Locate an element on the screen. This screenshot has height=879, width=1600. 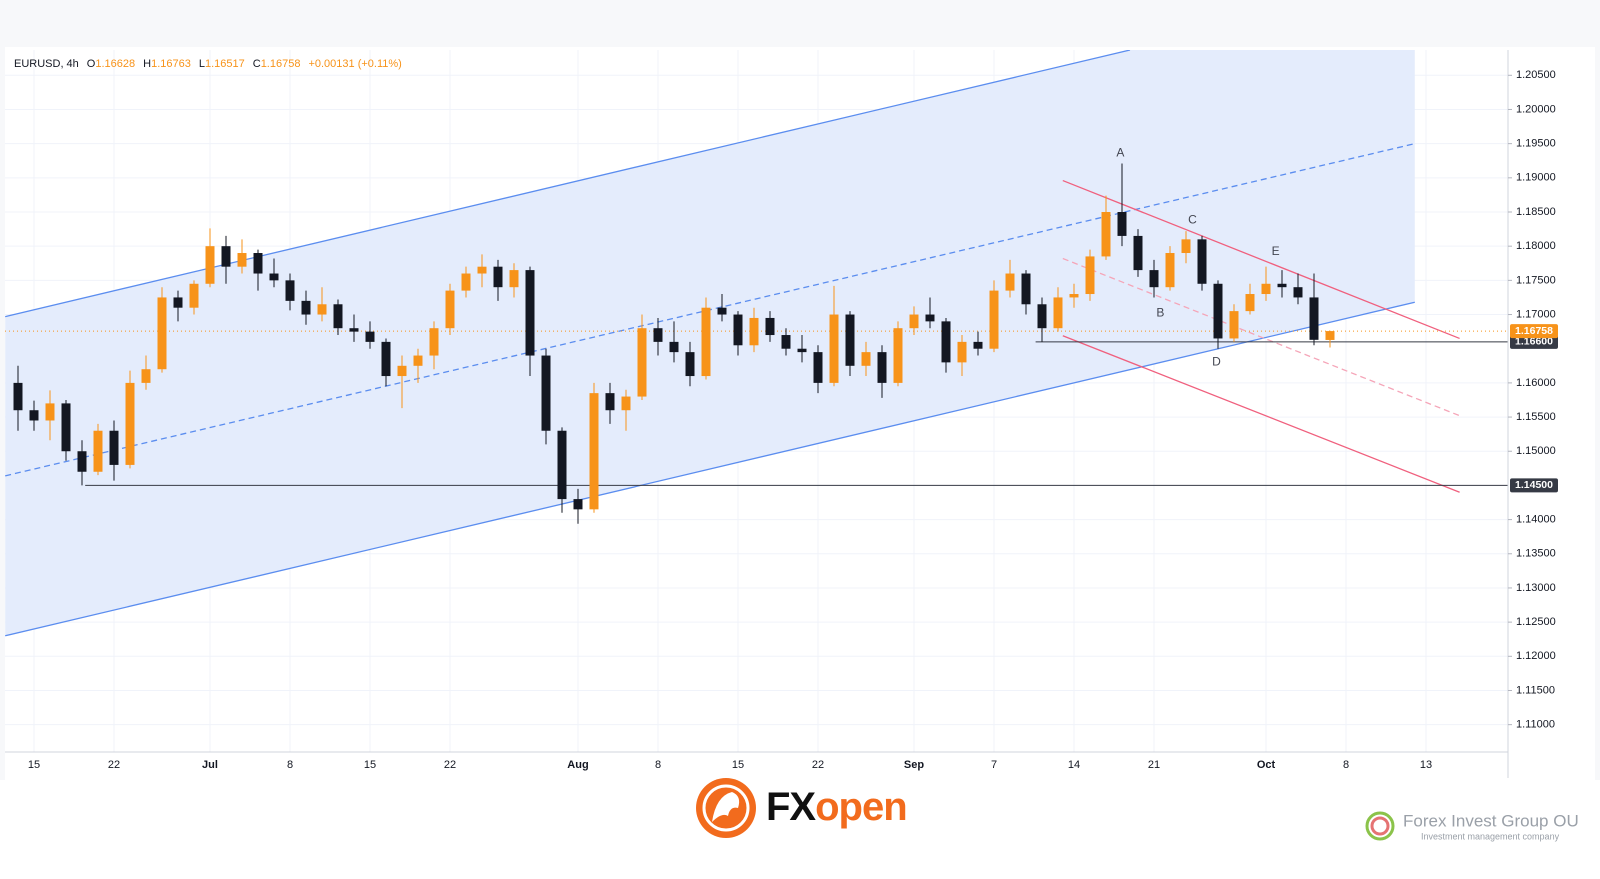
y-tick-label: 1.12000 is located at coordinates (1536, 656).